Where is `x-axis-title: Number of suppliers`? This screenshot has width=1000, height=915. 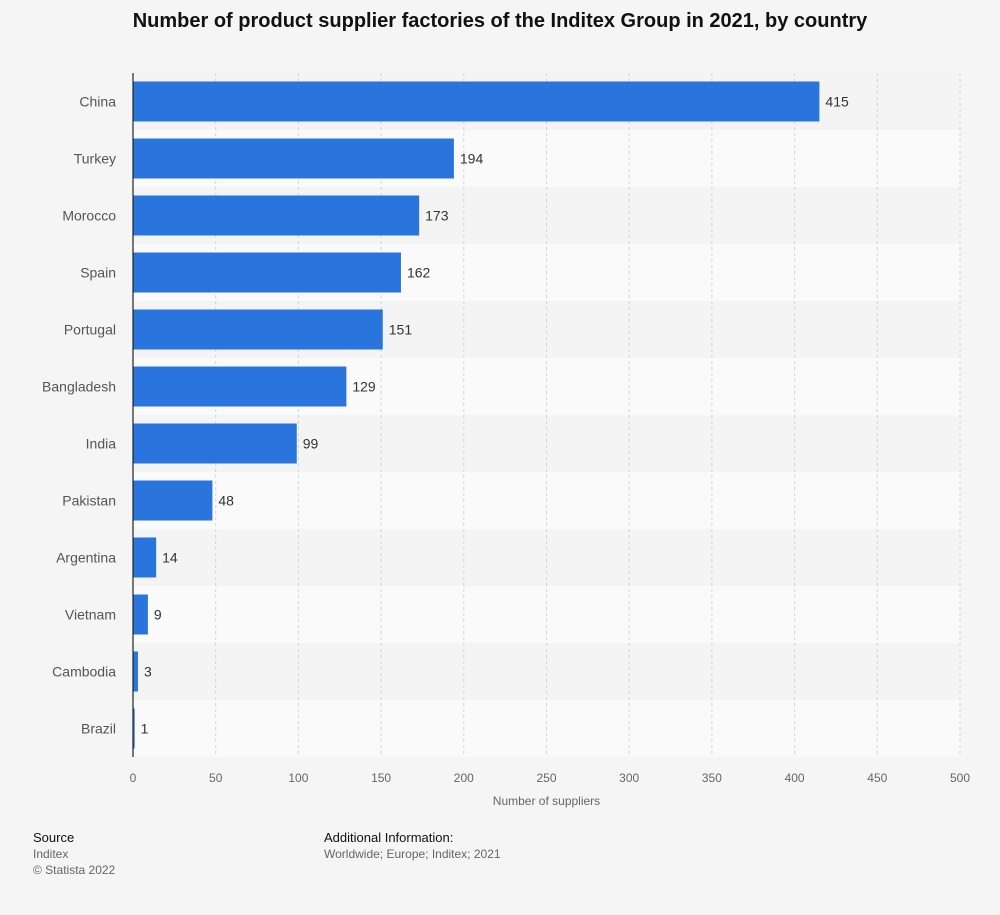
x-axis-title: Number of suppliers is located at coordinates (546, 801).